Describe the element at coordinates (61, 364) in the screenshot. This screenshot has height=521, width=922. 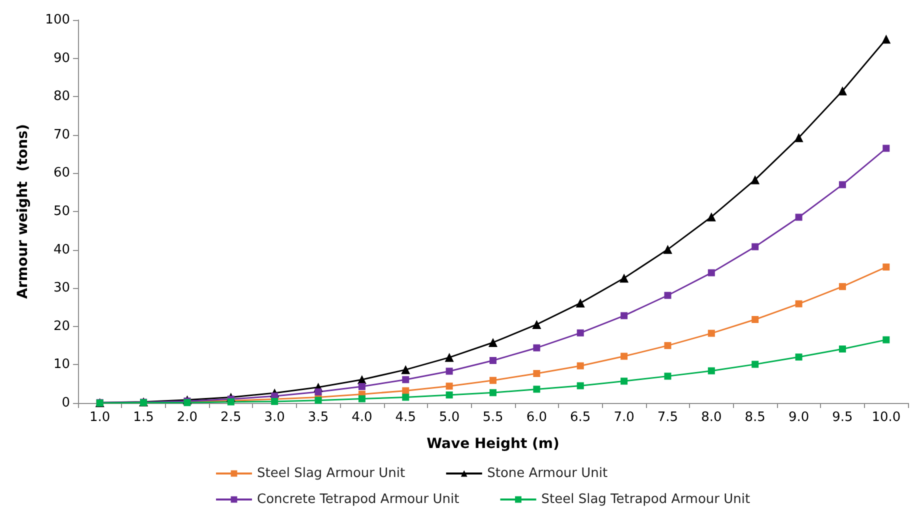
I see `y-tick-label: 10` at that location.